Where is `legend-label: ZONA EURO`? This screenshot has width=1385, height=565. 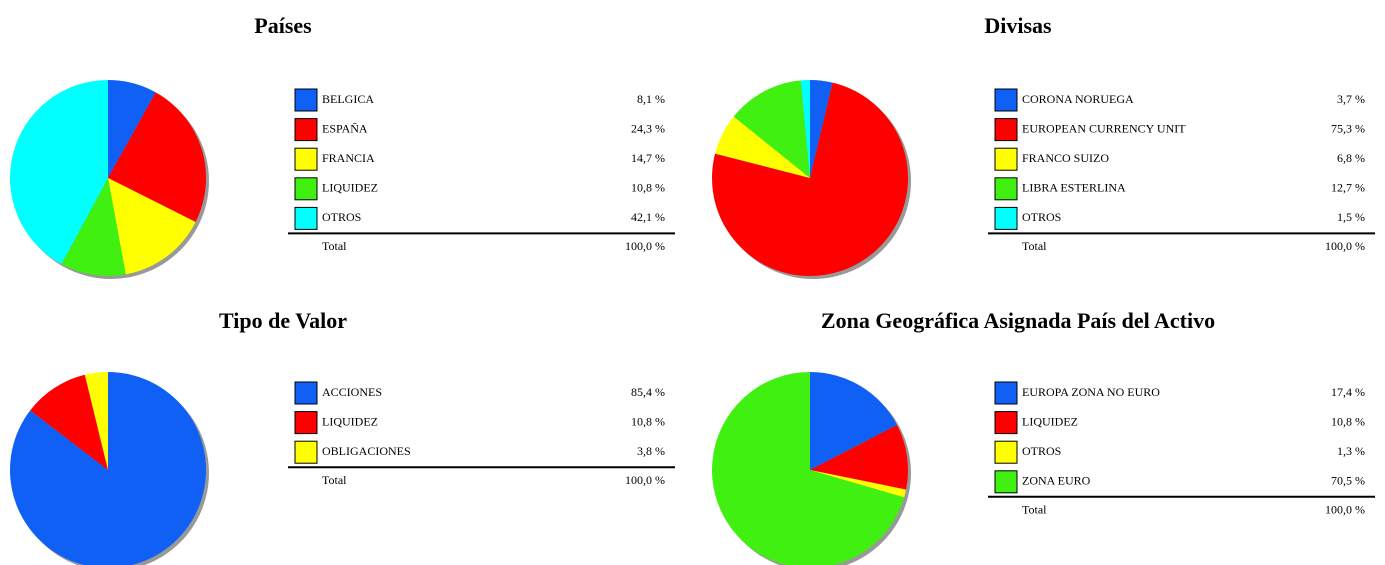 legend-label: ZONA EURO is located at coordinates (1056, 481).